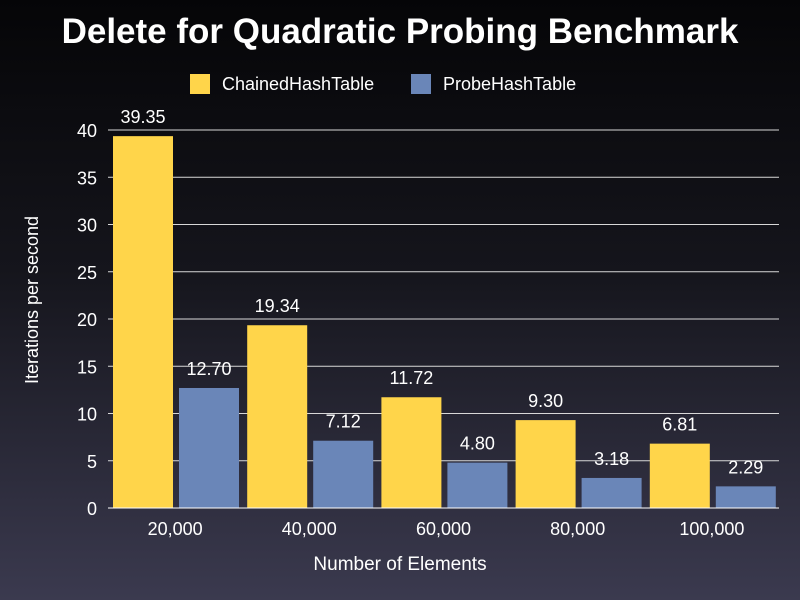 The image size is (800, 600). What do you see at coordinates (142, 117) in the screenshot?
I see `data-label: 39.35` at bounding box center [142, 117].